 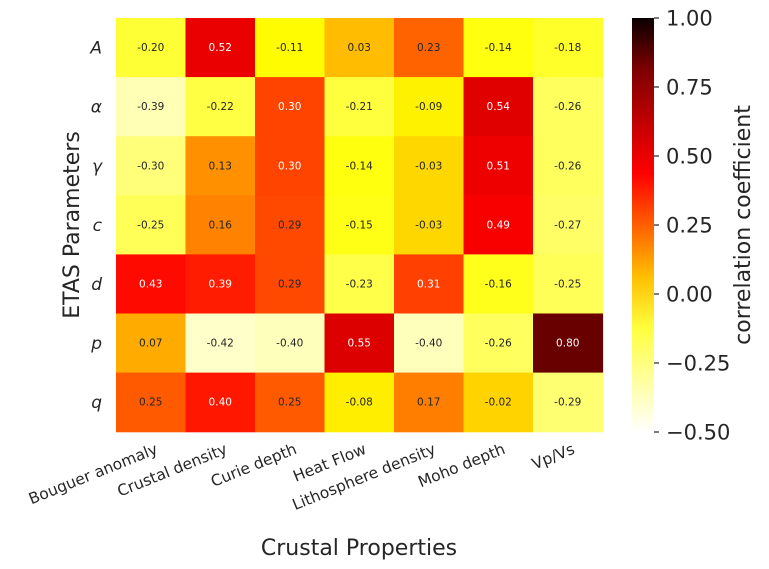 I want to click on cell-value-label: -0.02, so click(x=498, y=403).